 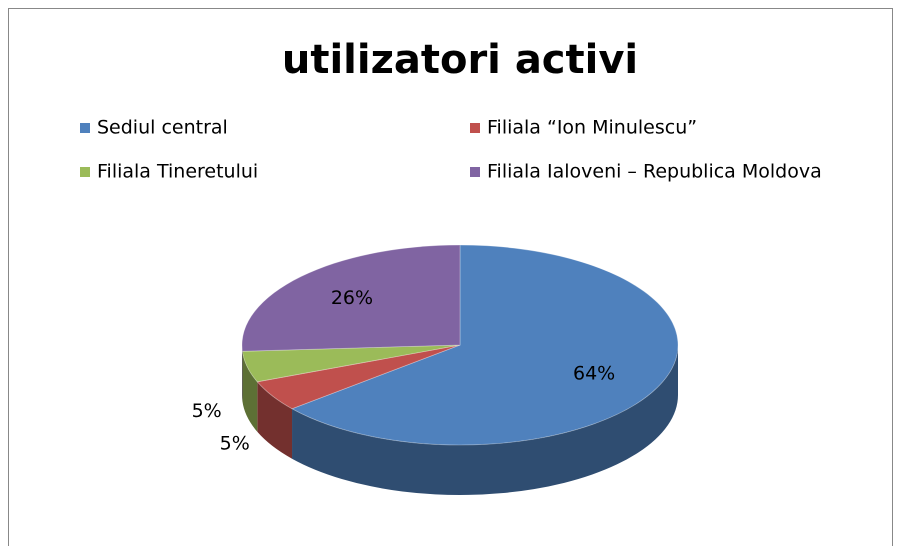 I want to click on legend-label: Filiala Ialoveni – Republica Moldova, so click(x=654, y=172).